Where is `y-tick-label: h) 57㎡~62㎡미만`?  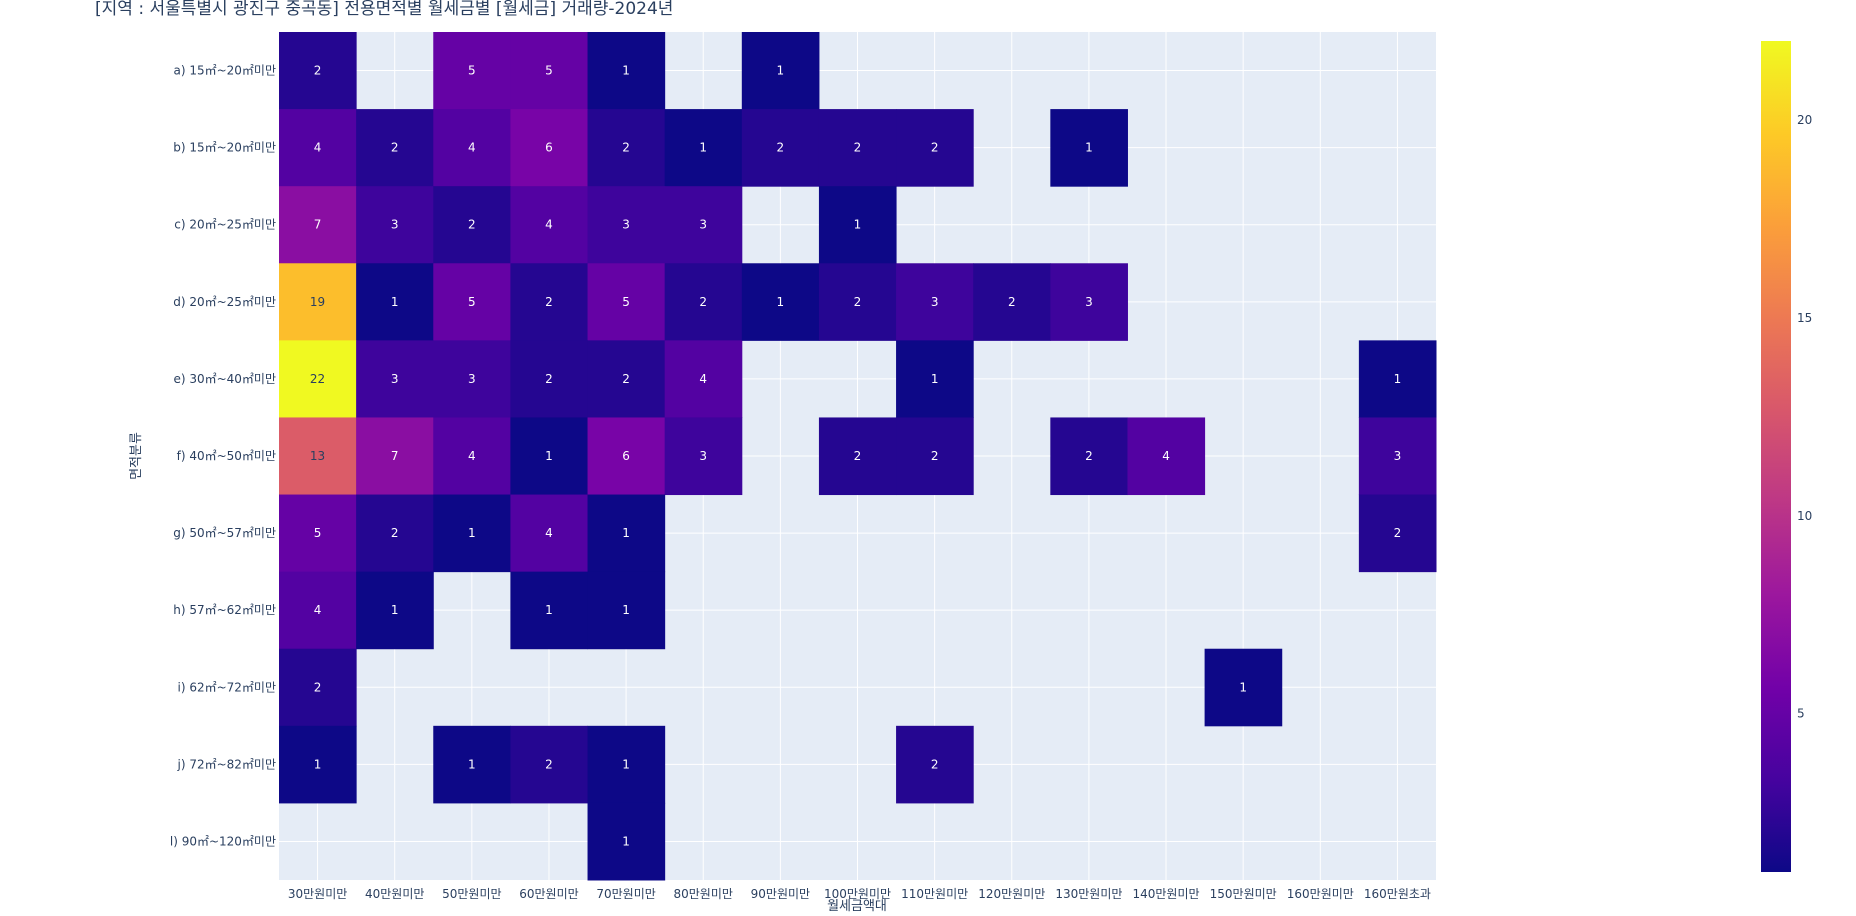
y-tick-label: h) 57㎡~62㎡미만 is located at coordinates (224, 610).